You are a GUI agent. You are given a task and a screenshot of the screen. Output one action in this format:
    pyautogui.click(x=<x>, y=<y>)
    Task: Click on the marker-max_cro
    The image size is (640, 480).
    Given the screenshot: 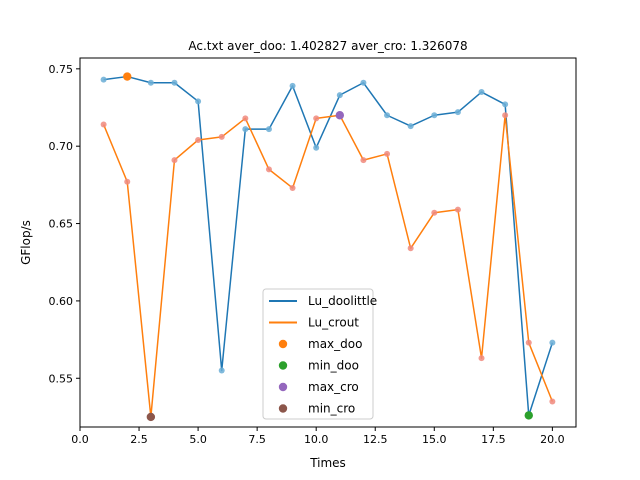 What is the action you would take?
    pyautogui.click(x=340, y=115)
    